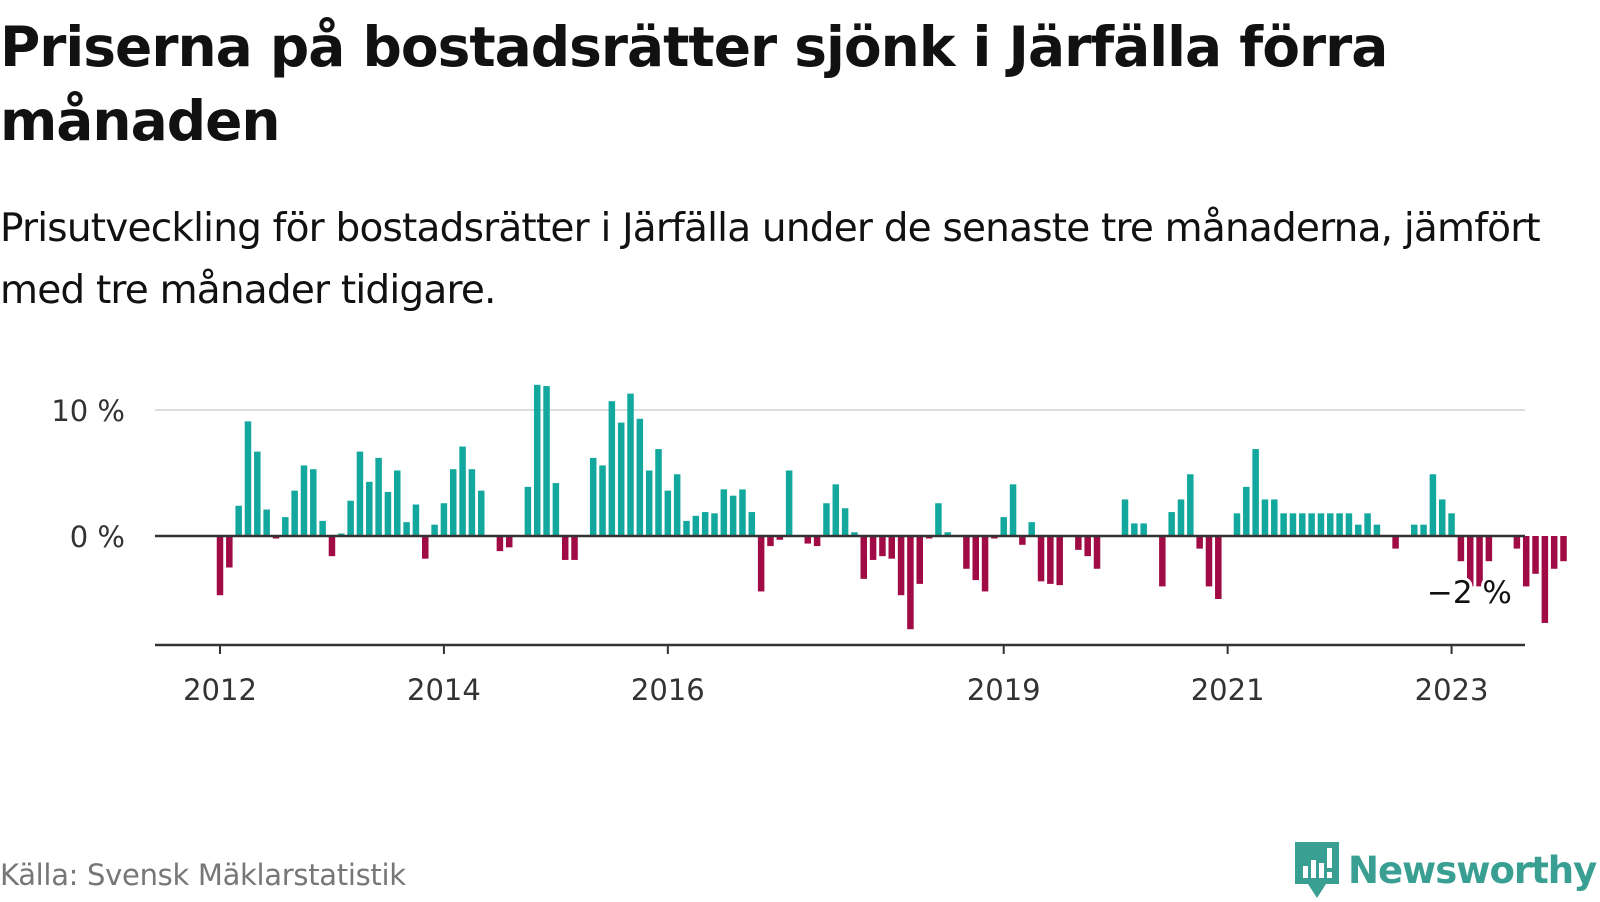 The height and width of the screenshot is (902, 1600). I want to click on x-tick-label: 2016, so click(668, 690).